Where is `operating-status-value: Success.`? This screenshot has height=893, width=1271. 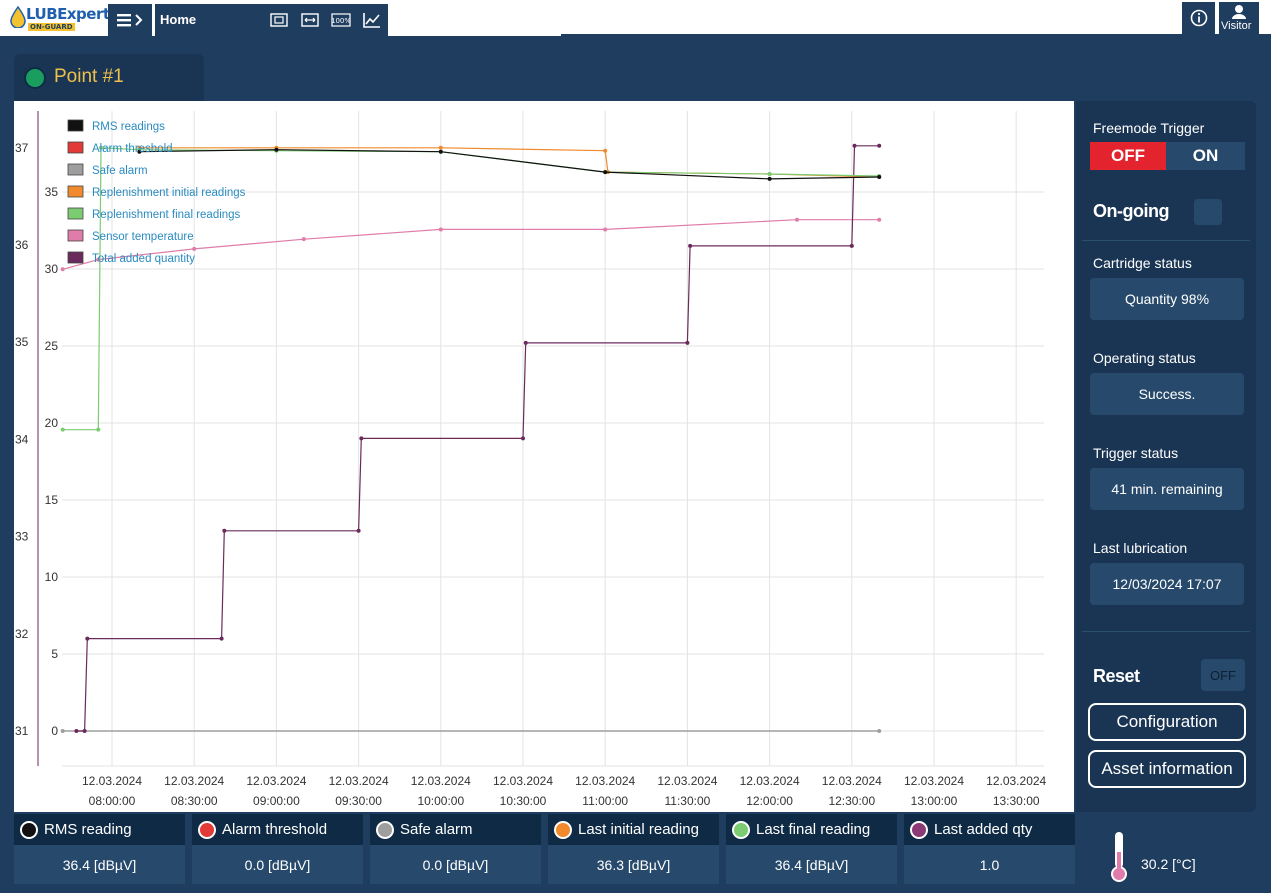 operating-status-value: Success. is located at coordinates (1167, 394).